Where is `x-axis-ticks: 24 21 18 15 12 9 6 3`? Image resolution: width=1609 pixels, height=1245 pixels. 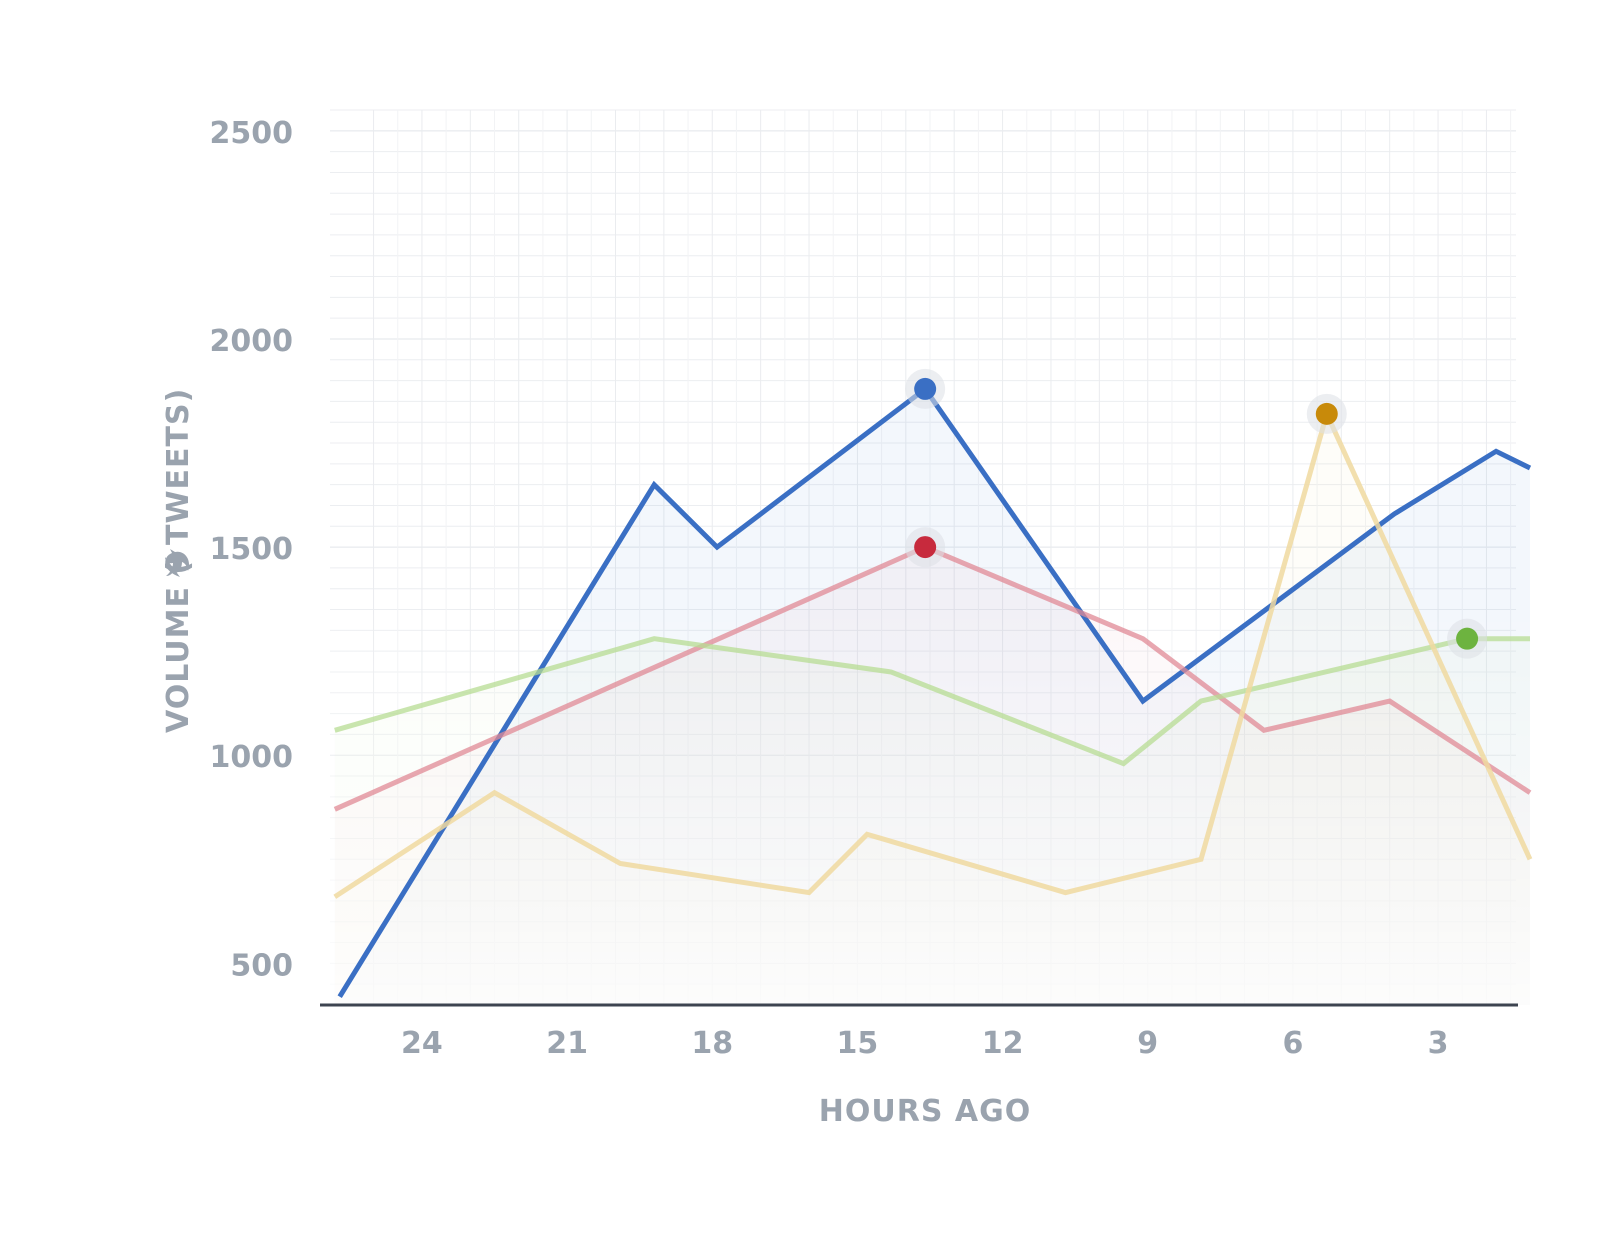
x-axis-ticks: 24 21 18 15 12 9 6 3 is located at coordinates (924, 1043).